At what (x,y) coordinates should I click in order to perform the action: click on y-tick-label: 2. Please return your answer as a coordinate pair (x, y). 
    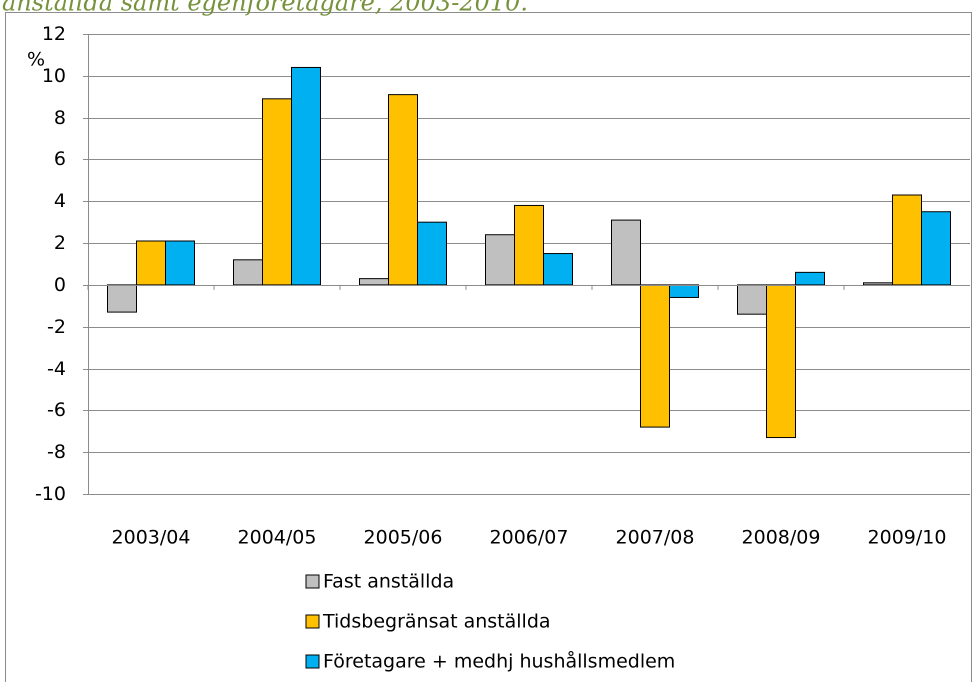
    Looking at the image, I should click on (60, 243).